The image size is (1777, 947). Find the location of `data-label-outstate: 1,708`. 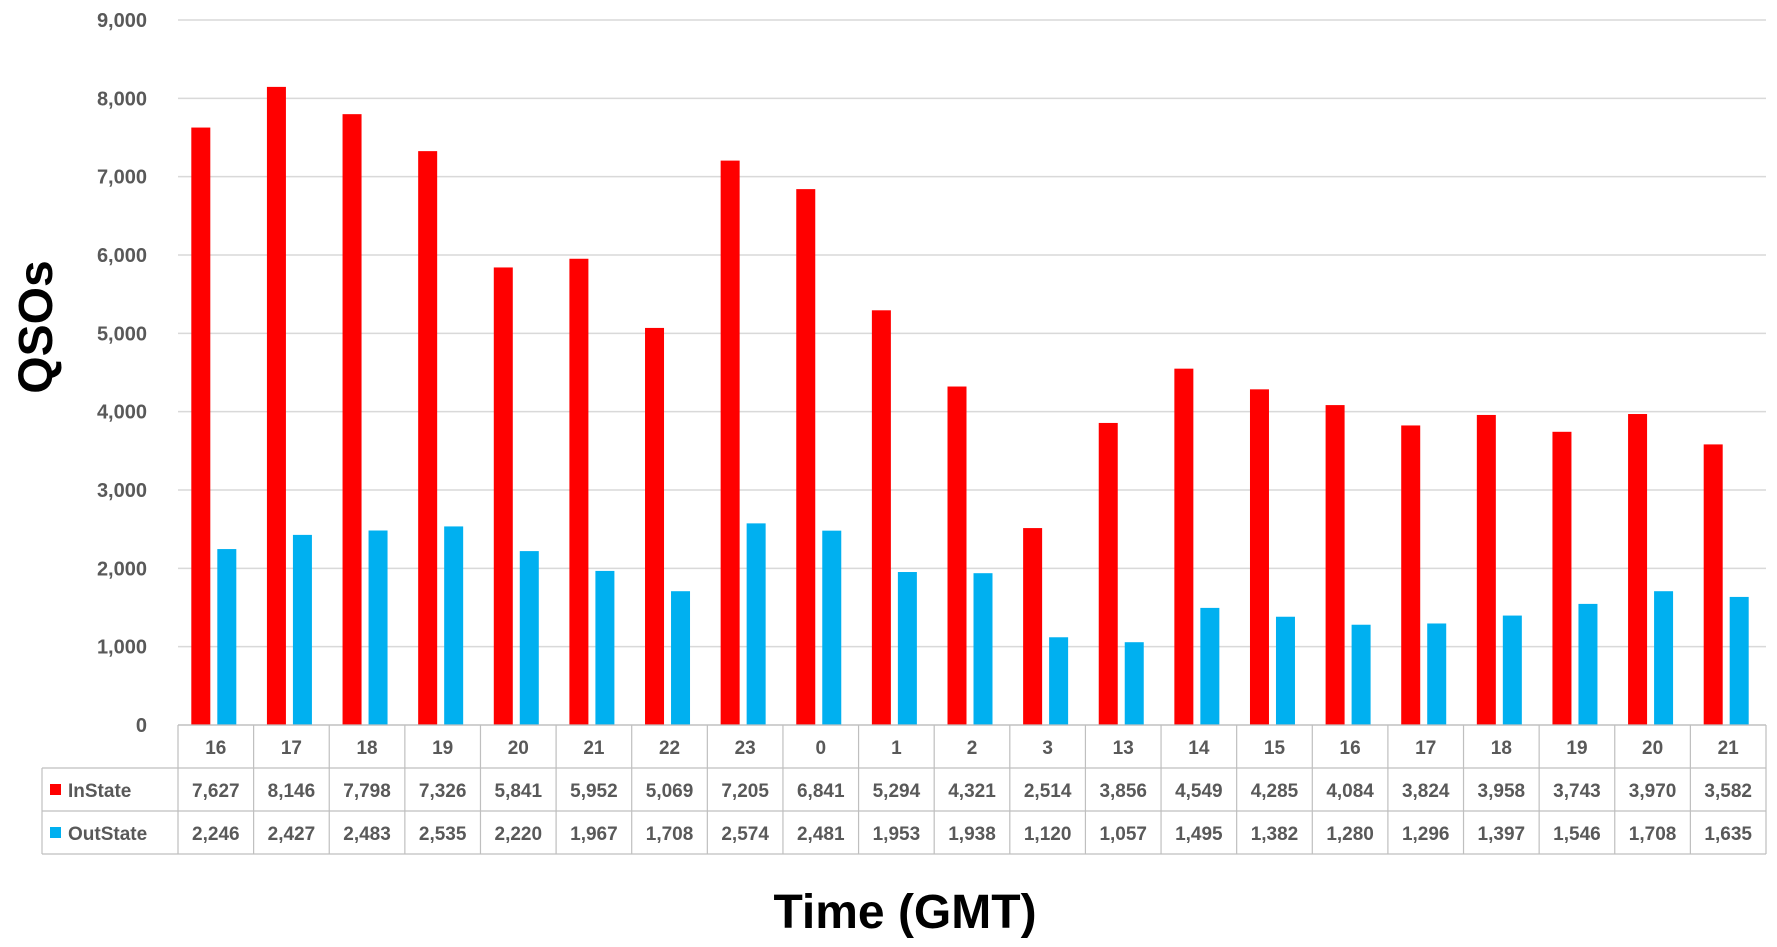

data-label-outstate: 1,708 is located at coordinates (1653, 834).